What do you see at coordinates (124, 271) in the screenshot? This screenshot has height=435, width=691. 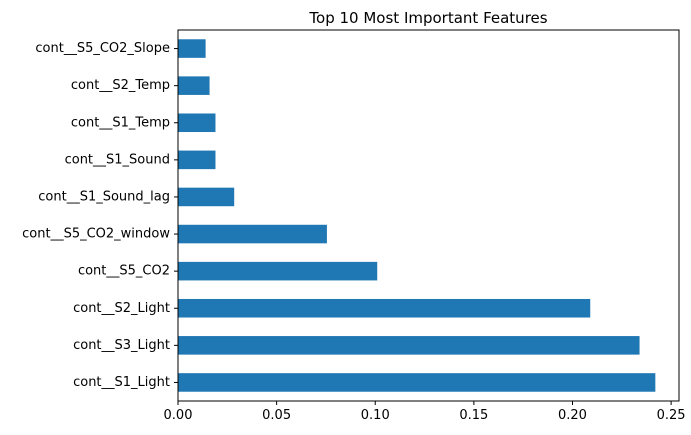 I see `y-tick-label: cont__S5_CO2` at bounding box center [124, 271].